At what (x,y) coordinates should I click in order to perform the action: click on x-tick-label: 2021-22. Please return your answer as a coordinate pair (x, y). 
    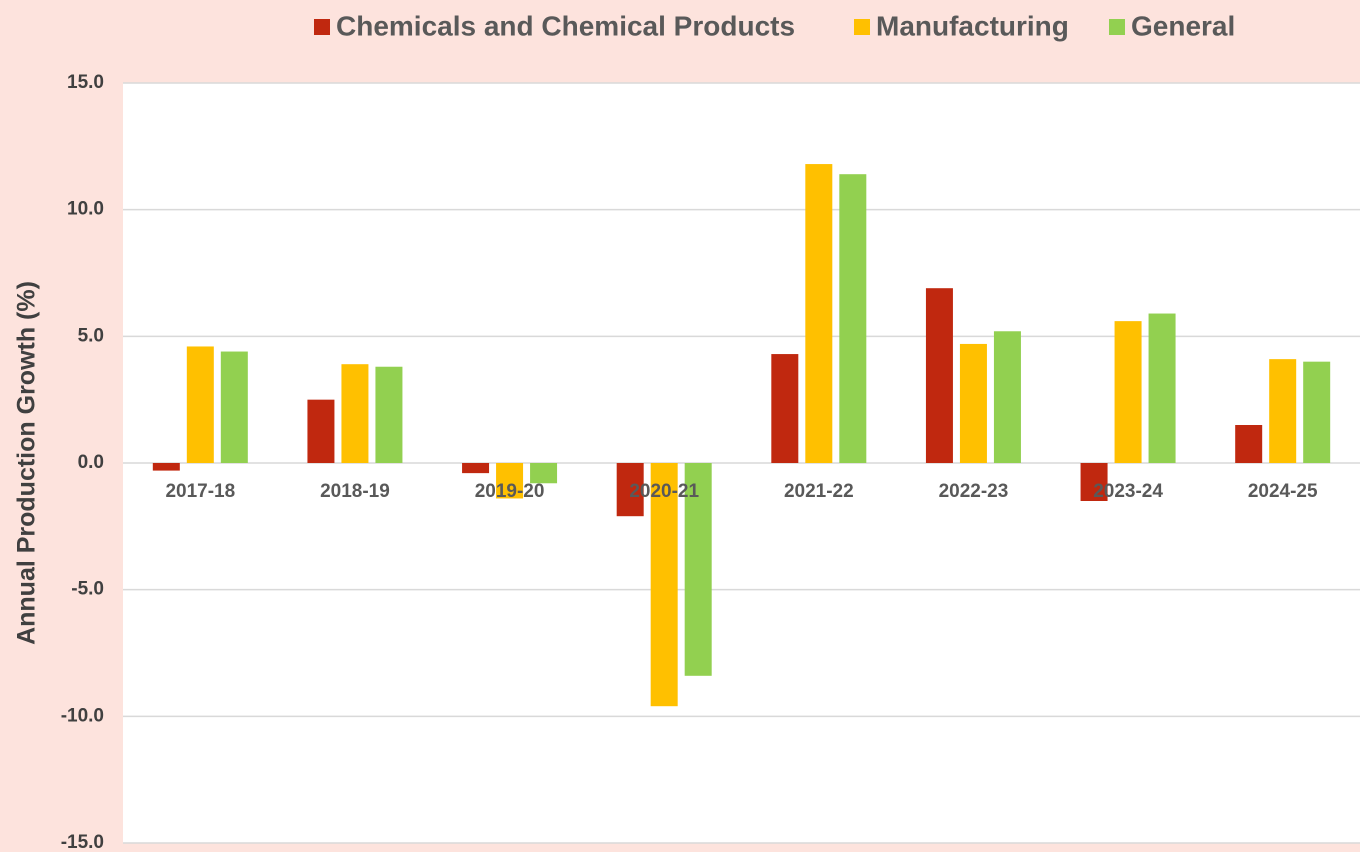
    Looking at the image, I should click on (819, 491).